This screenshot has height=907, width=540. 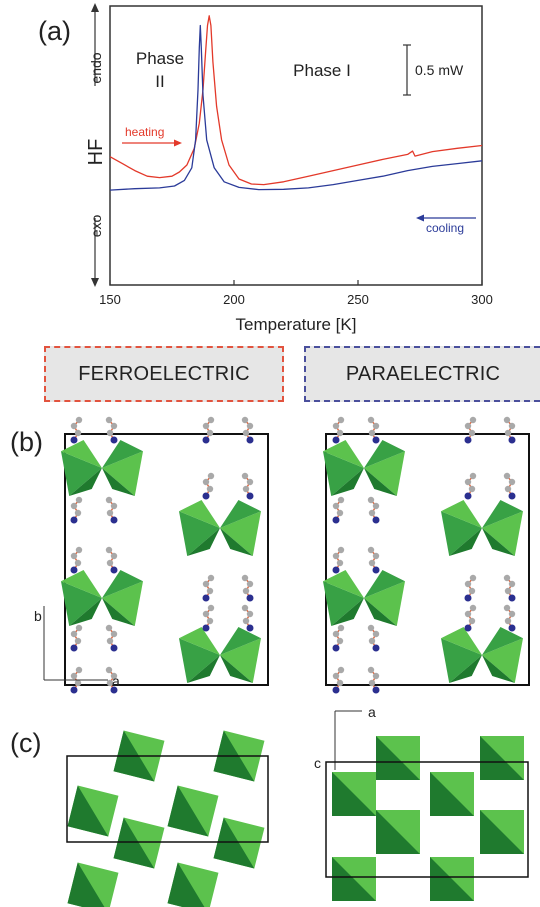 What do you see at coordinates (161, 555) in the screenshot?
I see `ferro-structure-ab` at bounding box center [161, 555].